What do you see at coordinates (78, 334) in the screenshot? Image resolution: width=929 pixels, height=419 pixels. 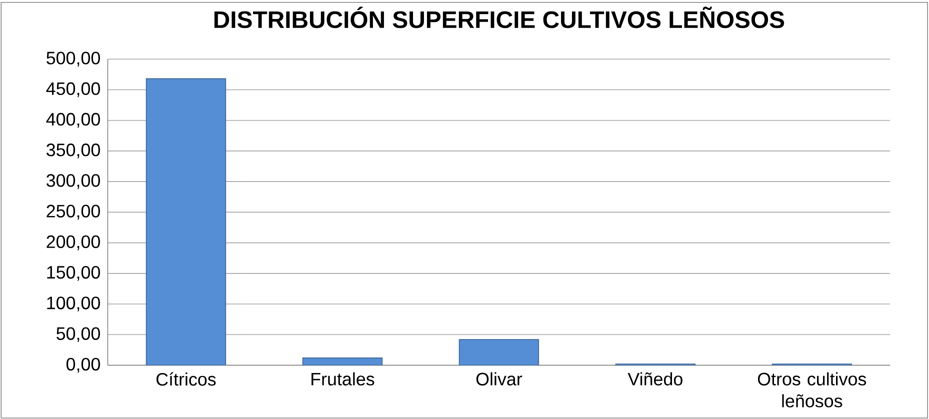 I see `y-tick-label: 50,00` at bounding box center [78, 334].